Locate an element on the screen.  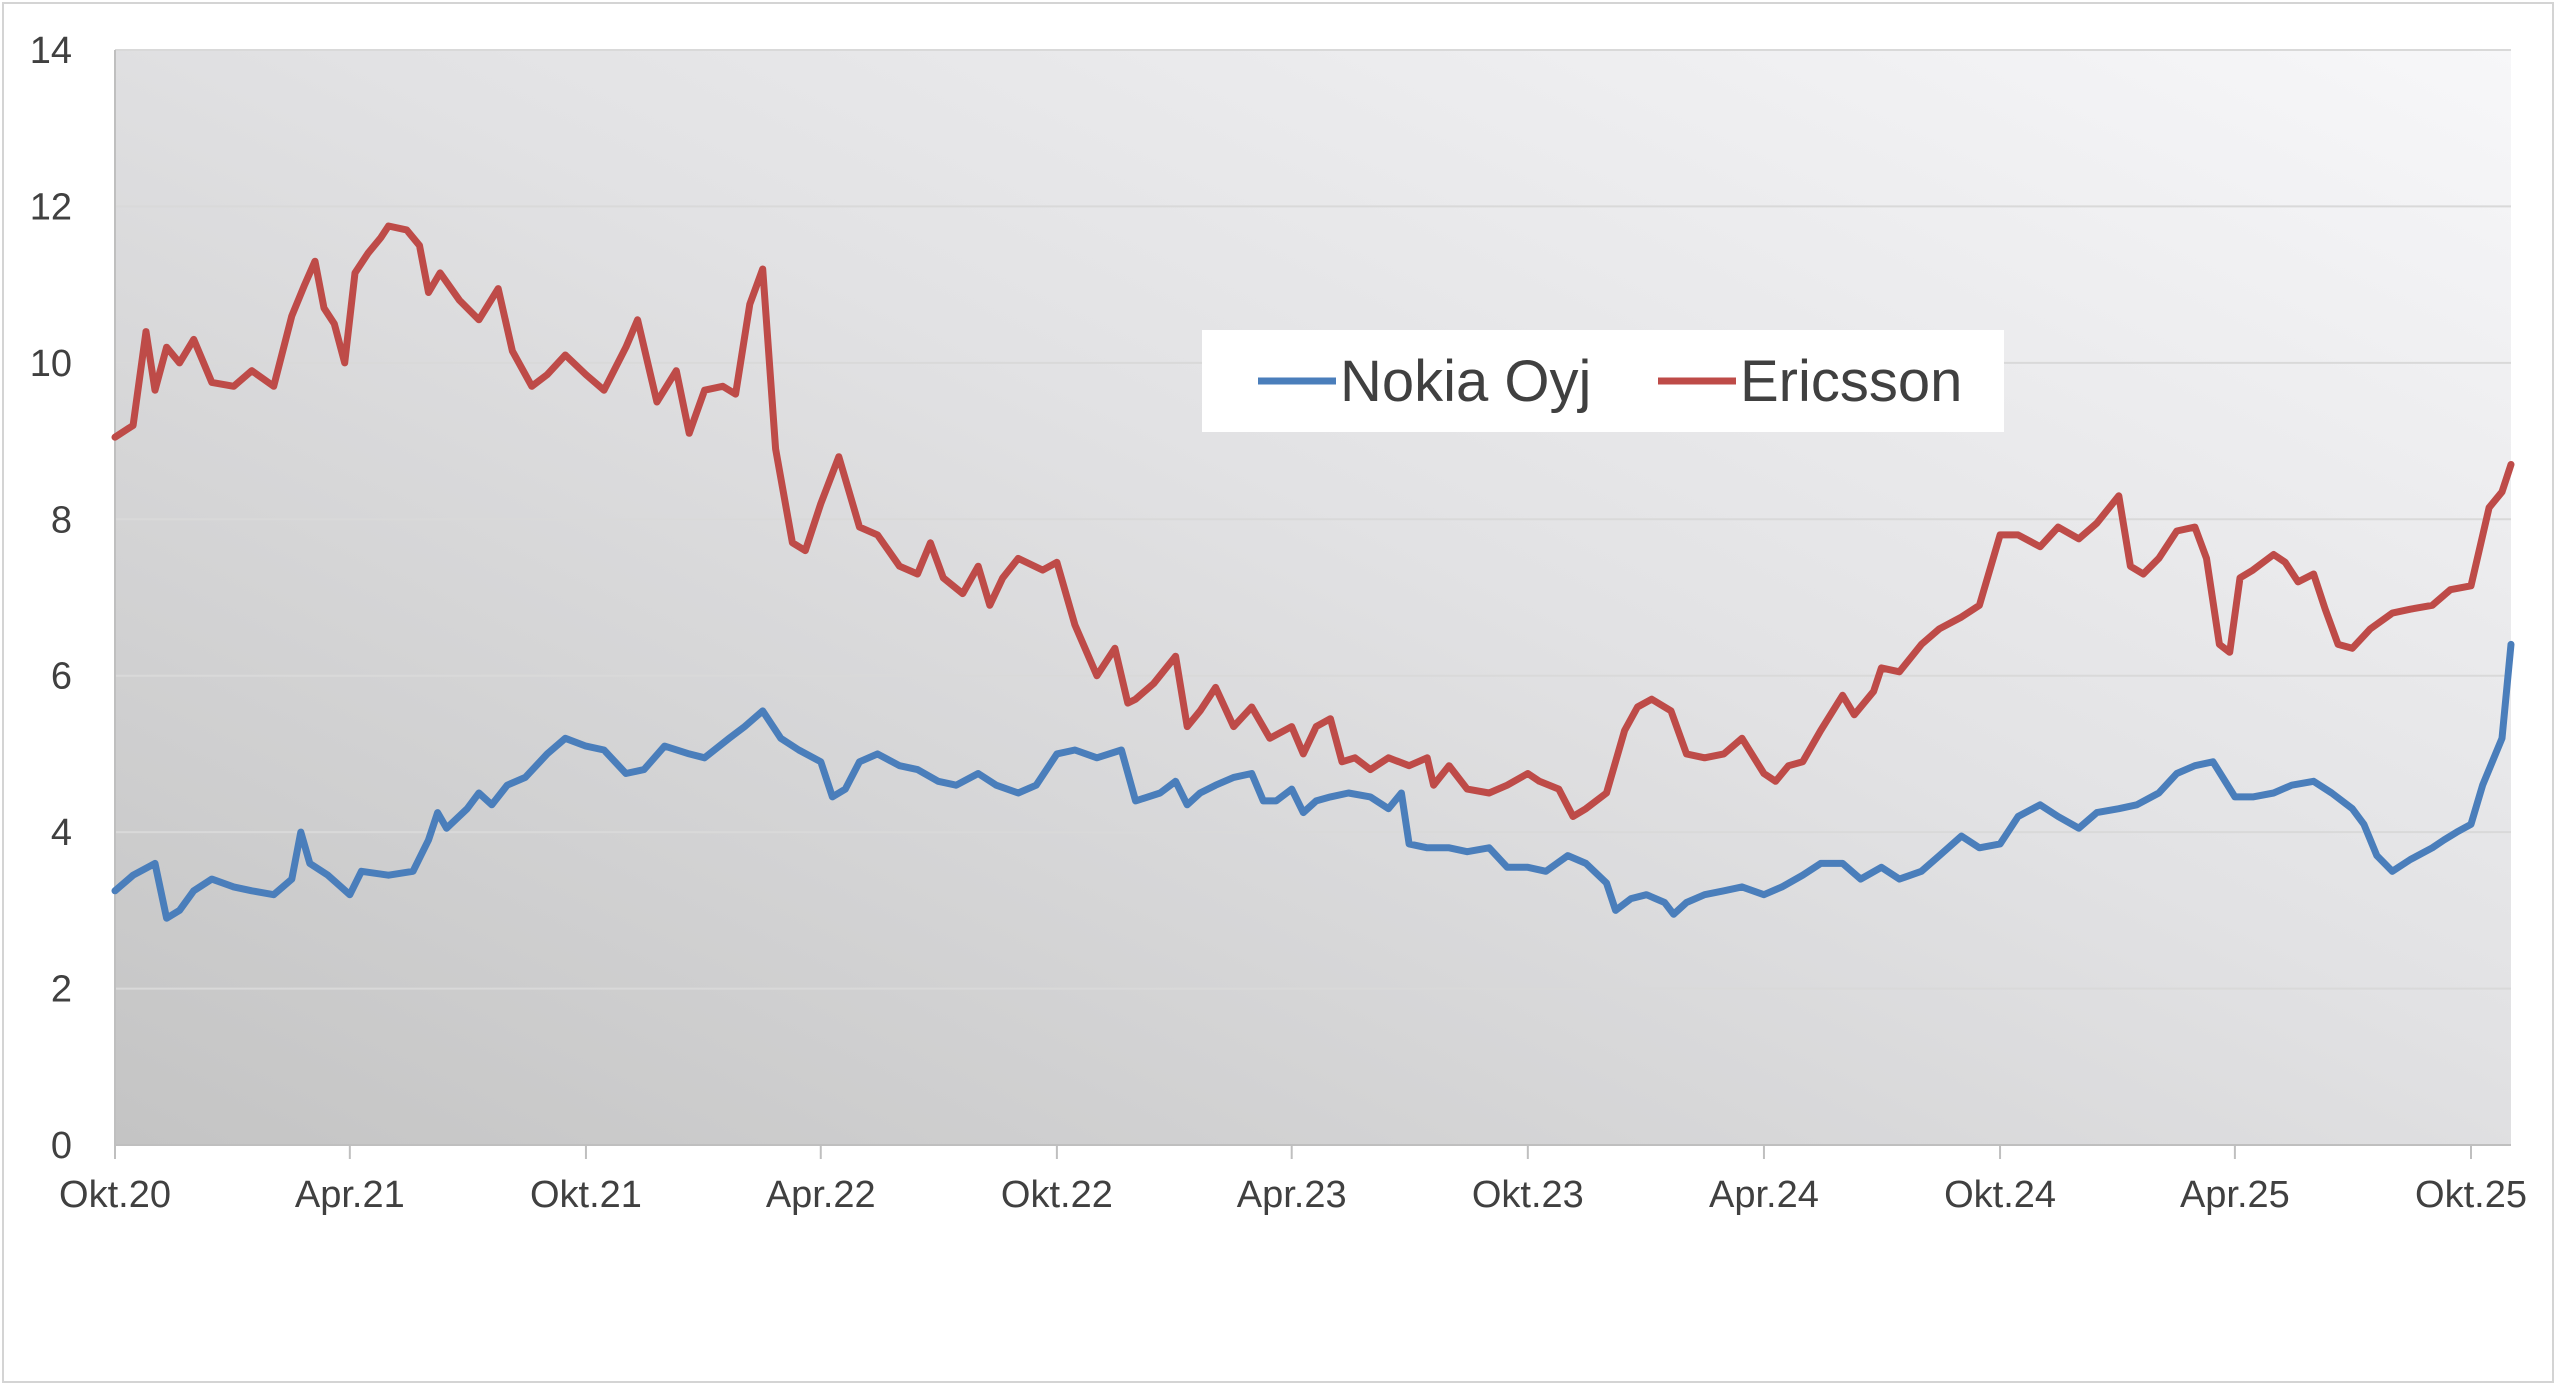
x-tick-label: Okt.23 is located at coordinates (1528, 1195).